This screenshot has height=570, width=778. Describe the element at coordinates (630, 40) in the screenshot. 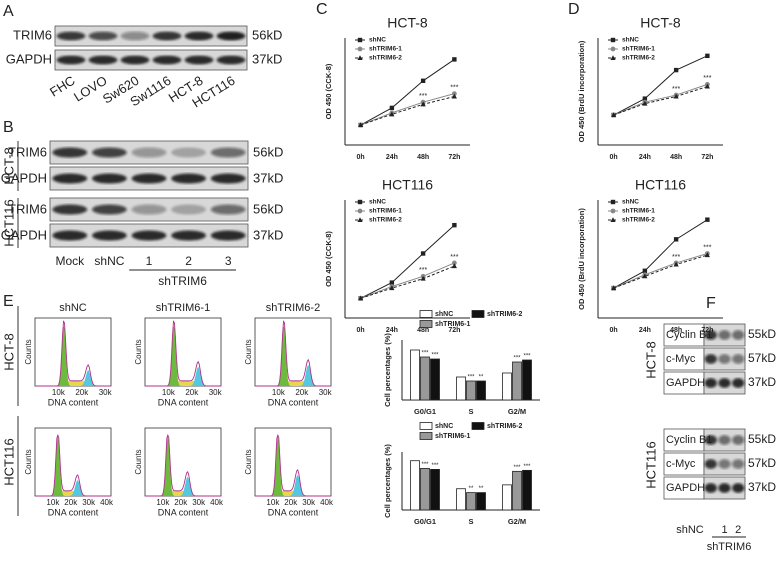

I see `legend-label: shNC` at that location.